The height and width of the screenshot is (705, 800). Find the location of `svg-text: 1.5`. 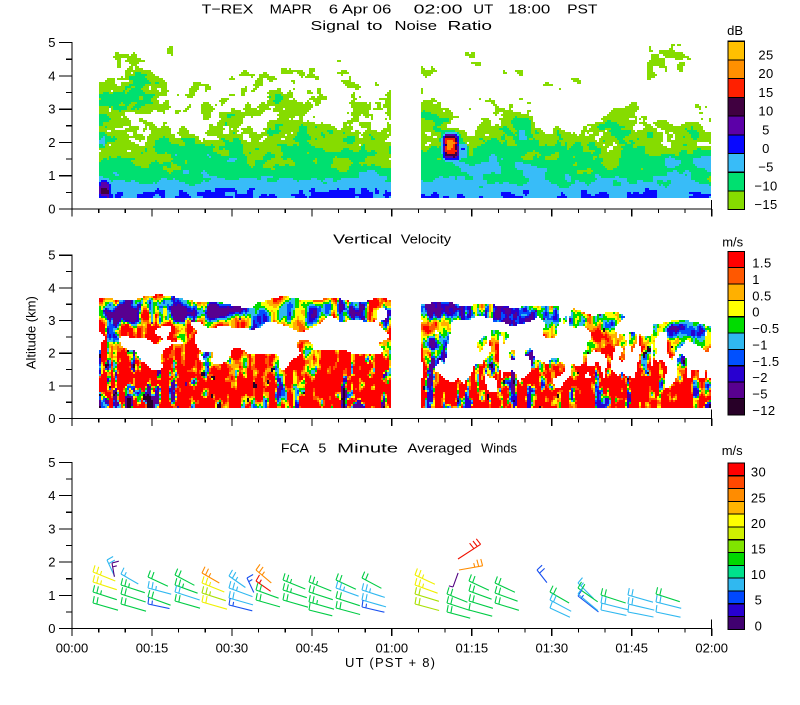

svg-text: 1.5 is located at coordinates (761, 263).